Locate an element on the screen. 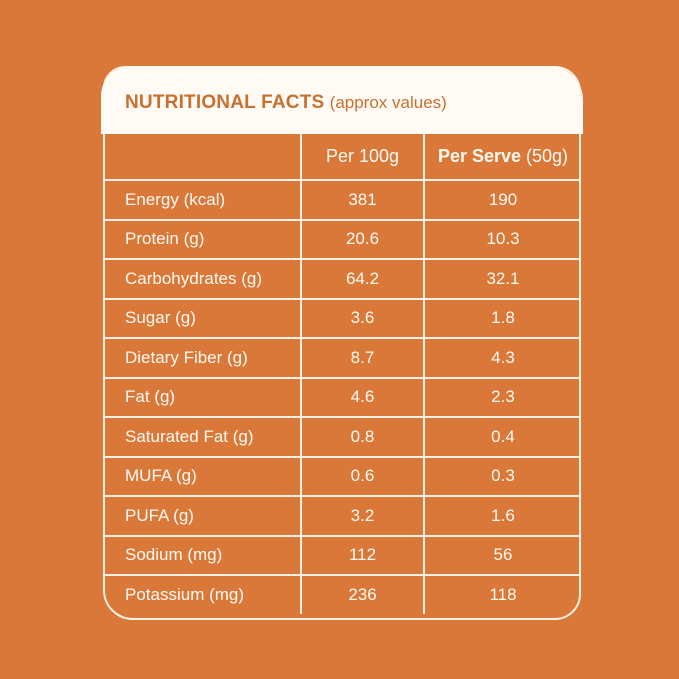 The height and width of the screenshot is (679, 679). value-per-serve: 0.3 is located at coordinates (502, 476).